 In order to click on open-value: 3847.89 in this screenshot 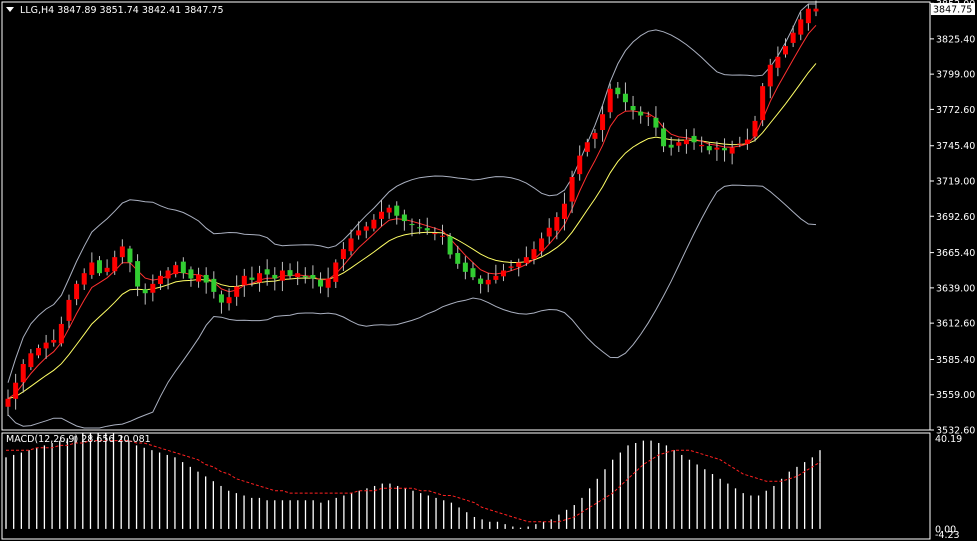, I will do `click(77, 10)`.